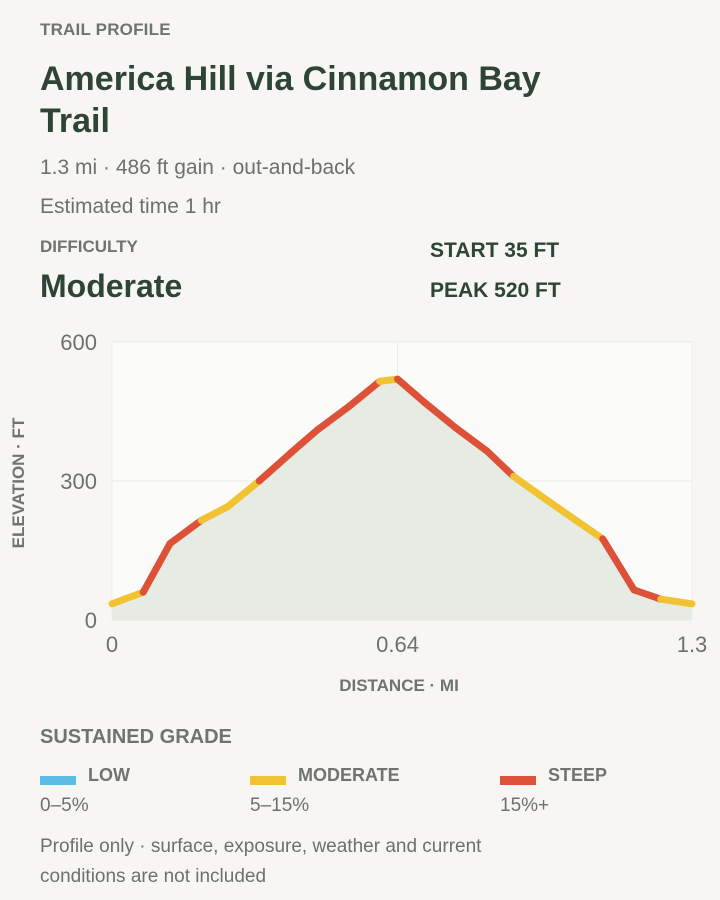 The width and height of the screenshot is (720, 900). I want to click on legend-name: MODERATE, so click(349, 775).